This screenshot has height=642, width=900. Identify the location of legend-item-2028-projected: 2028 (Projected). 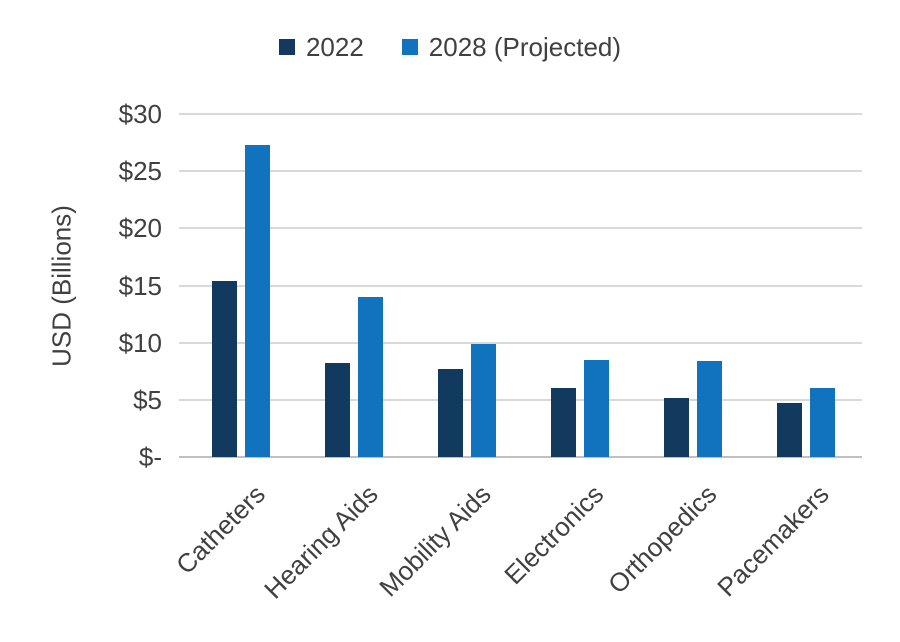
(511, 47).